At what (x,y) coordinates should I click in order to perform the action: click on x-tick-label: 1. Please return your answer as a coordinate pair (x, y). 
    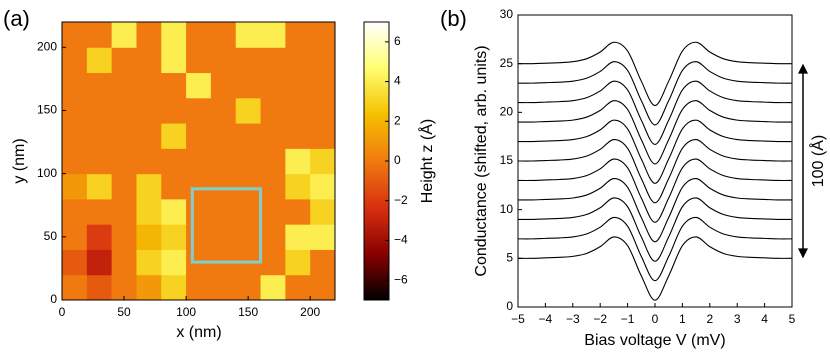
    Looking at the image, I should click on (682, 319).